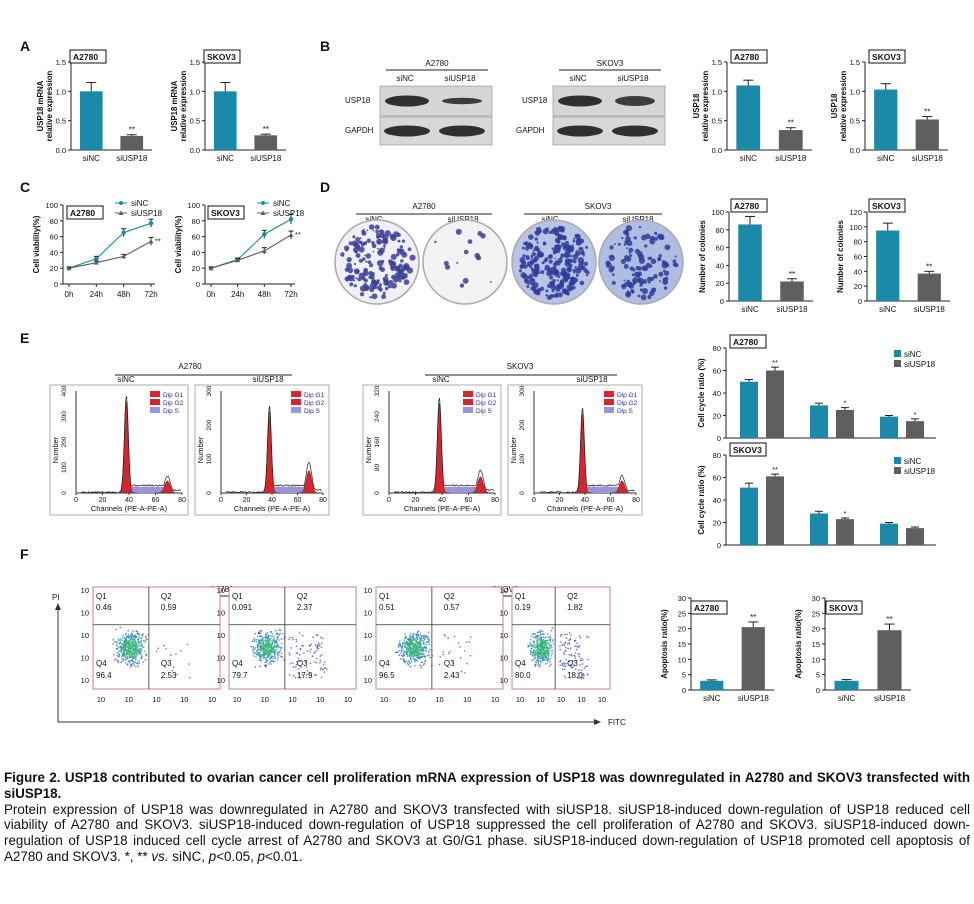 Image resolution: width=974 pixels, height=904 pixels. I want to click on y-tick-label: 200, so click(209, 424).